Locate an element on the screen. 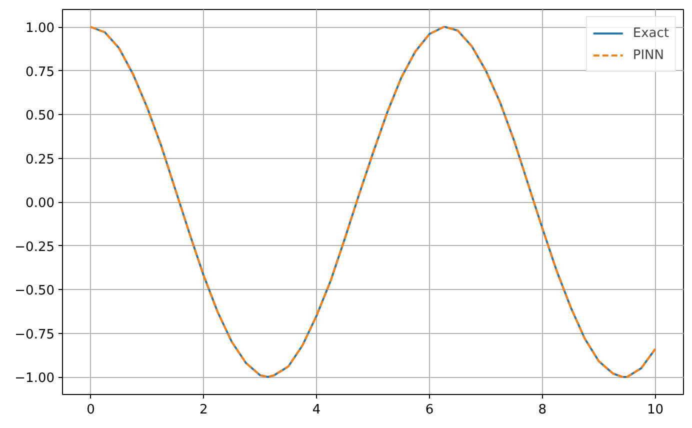 The width and height of the screenshot is (692, 428). legend-label: Exact is located at coordinates (650, 33).